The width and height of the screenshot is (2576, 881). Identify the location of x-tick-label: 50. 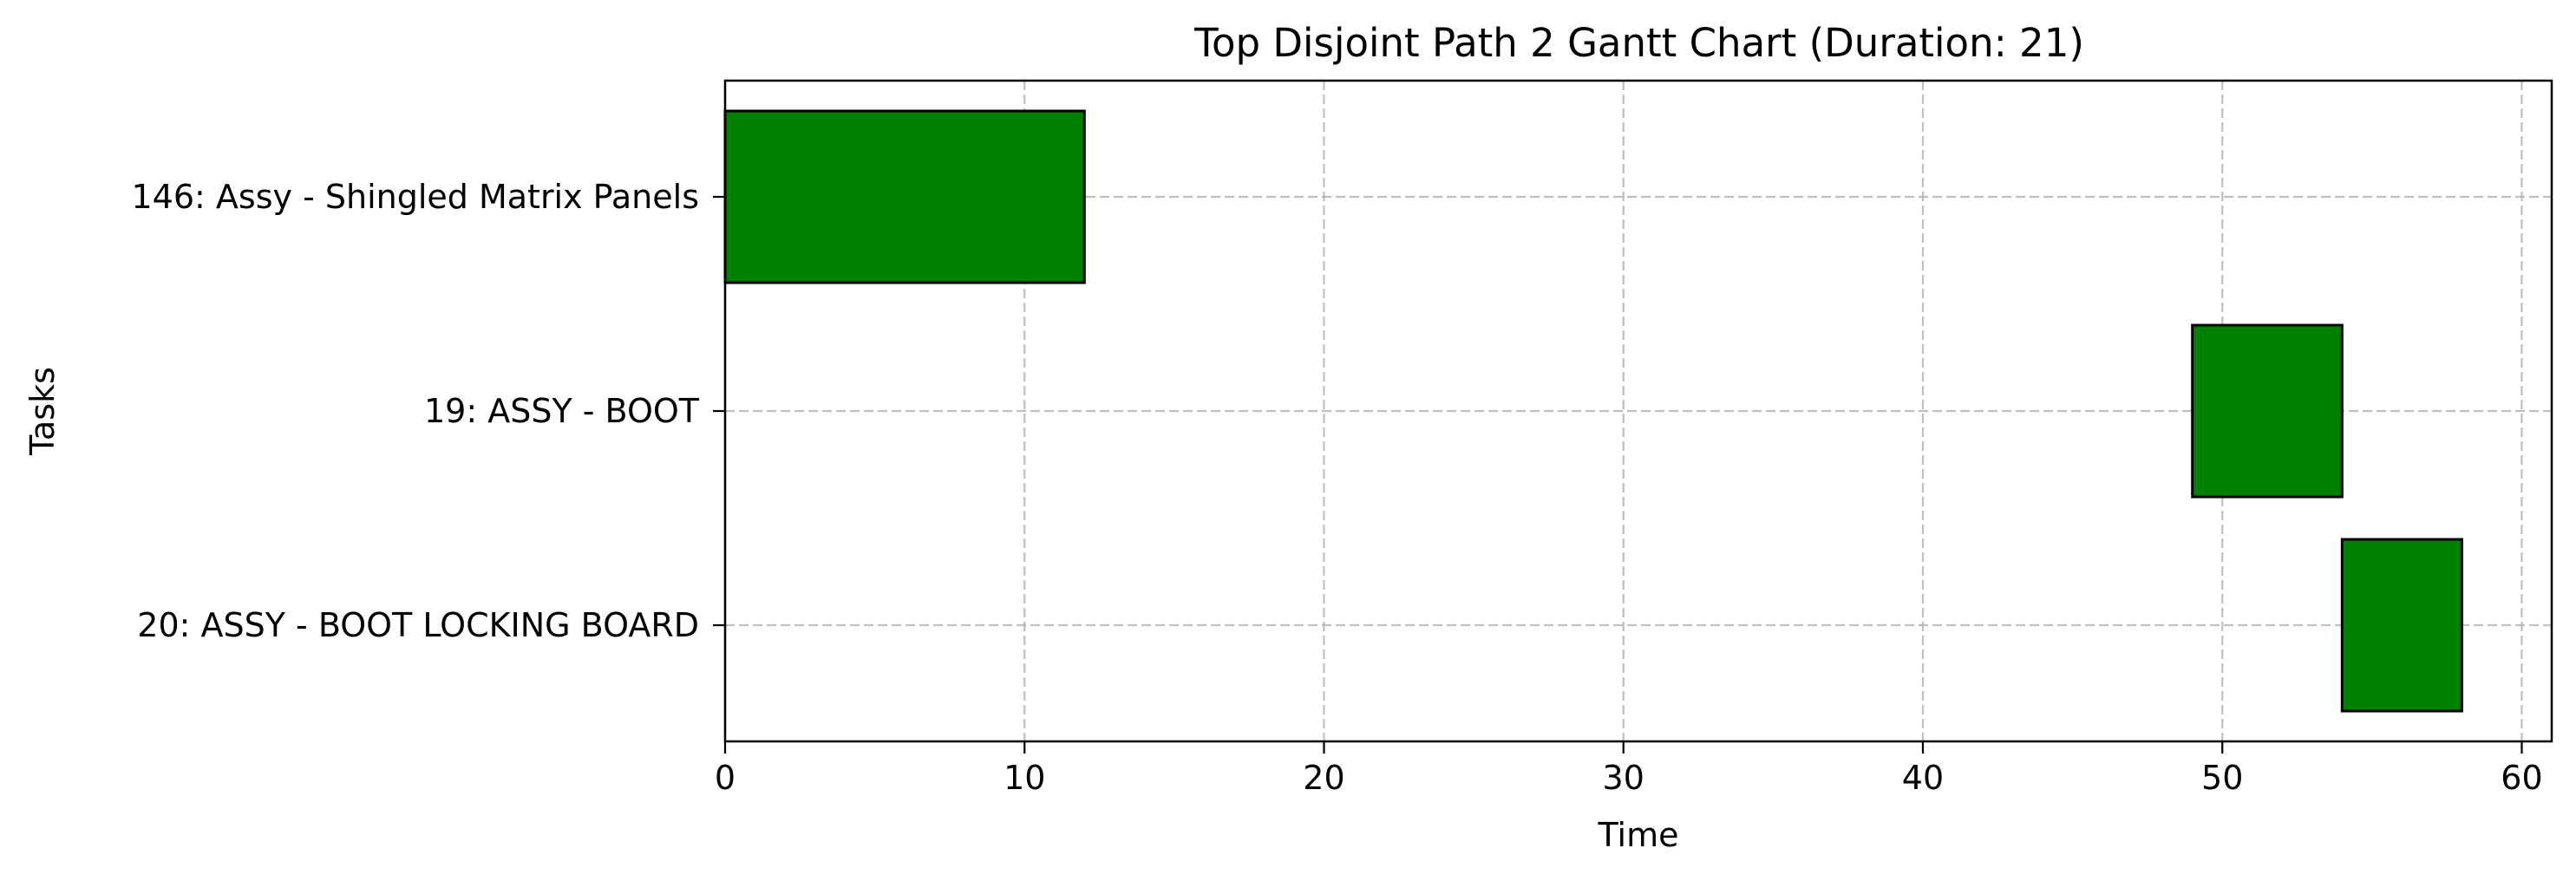
(2222, 778).